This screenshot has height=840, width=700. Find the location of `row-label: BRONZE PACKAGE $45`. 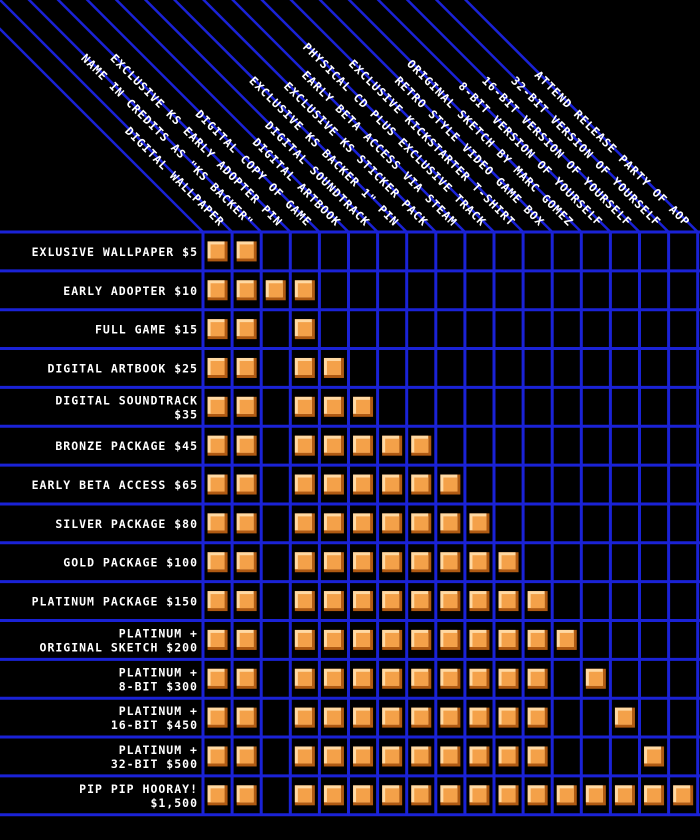

row-label: BRONZE PACKAGE $45 is located at coordinates (126, 446).